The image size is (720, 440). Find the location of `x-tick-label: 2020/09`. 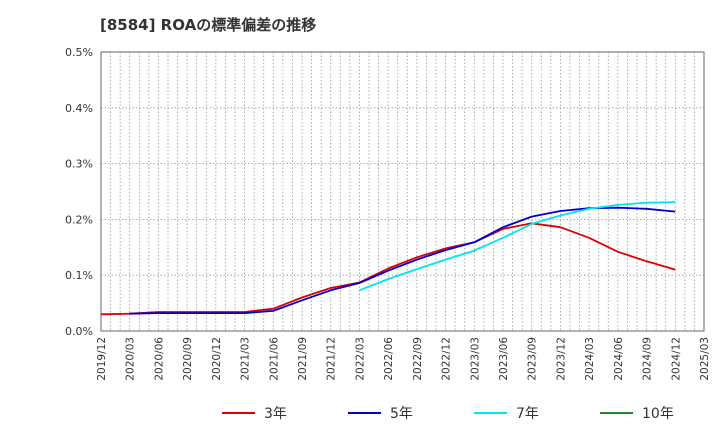

x-tick-label: 2020/09 is located at coordinates (188, 359).